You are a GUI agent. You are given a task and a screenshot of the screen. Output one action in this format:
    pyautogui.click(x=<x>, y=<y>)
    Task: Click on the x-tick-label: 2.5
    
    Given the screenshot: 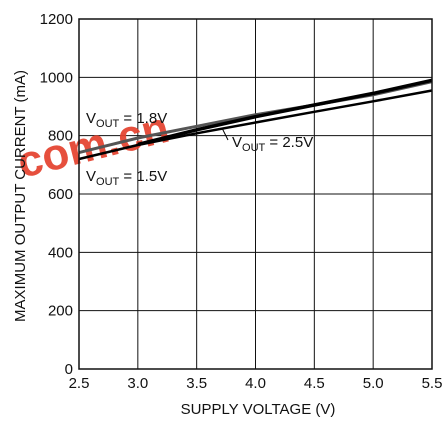 What is the action you would take?
    pyautogui.click(x=79, y=383)
    